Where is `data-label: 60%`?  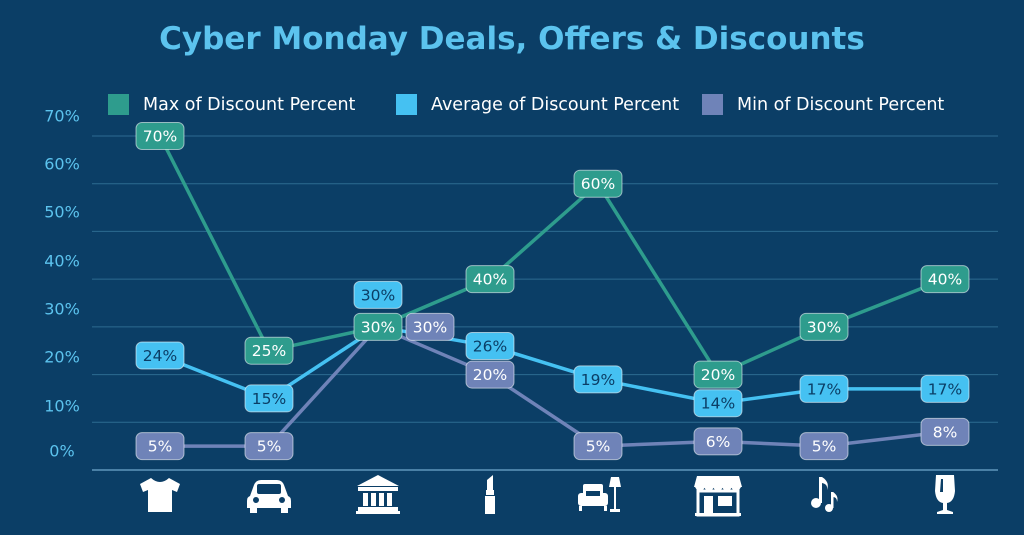 data-label: 60% is located at coordinates (598, 183).